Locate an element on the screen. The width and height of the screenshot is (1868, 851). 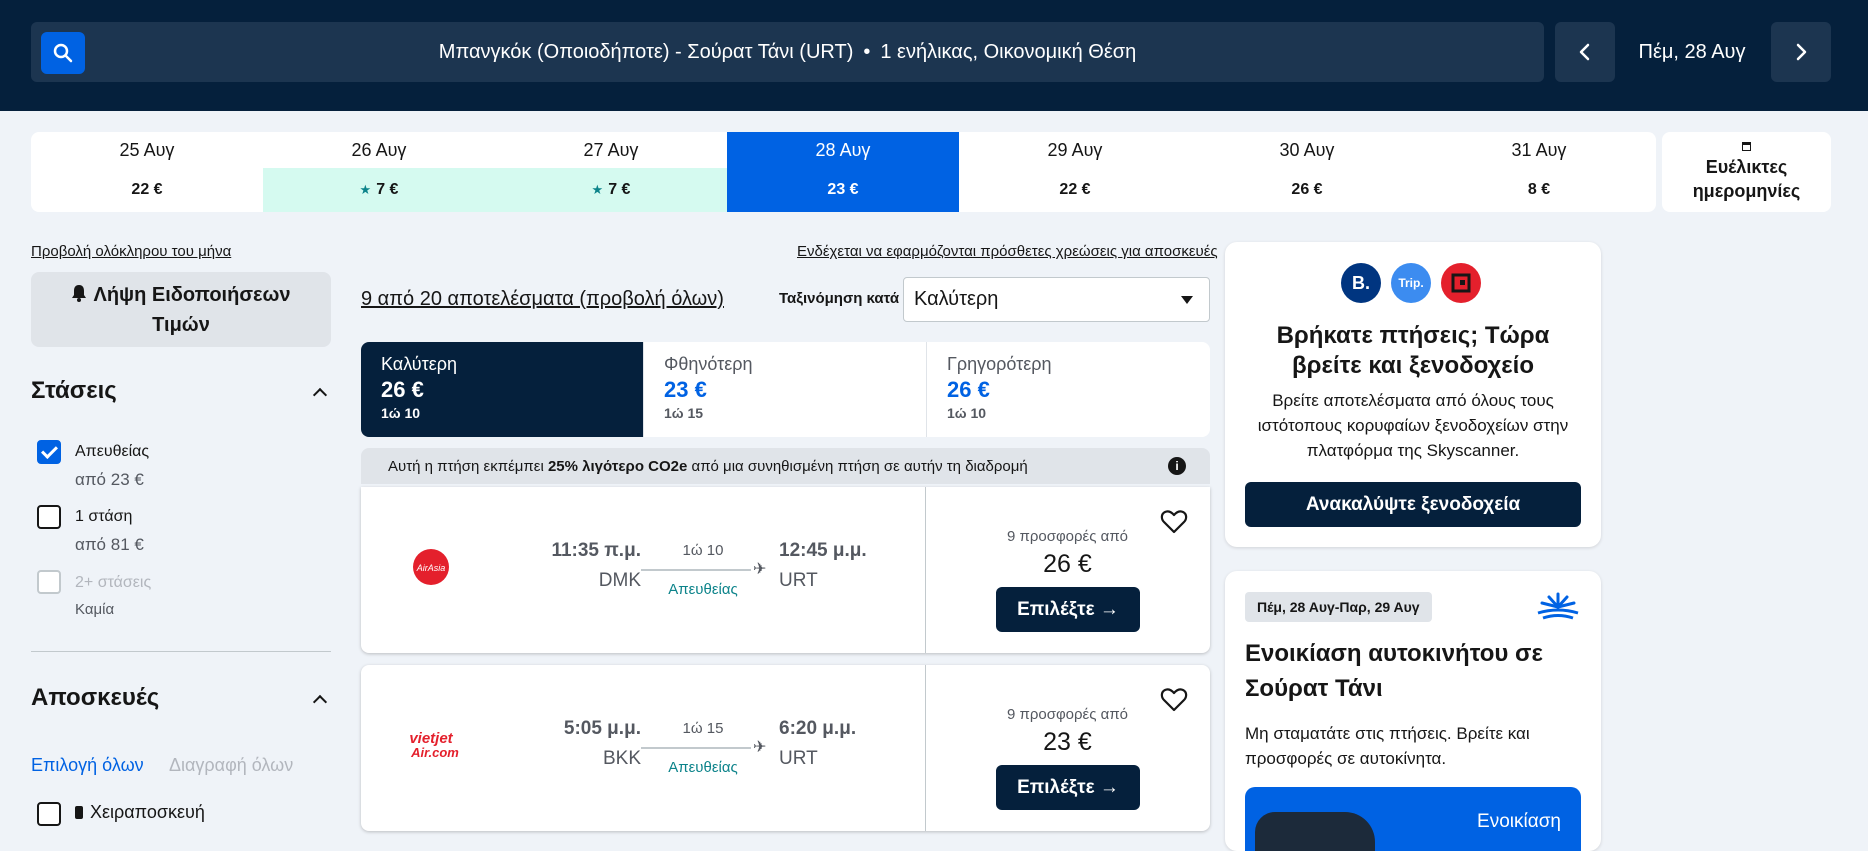
stops-two-plus-sub: Καμία is located at coordinates (95, 609).